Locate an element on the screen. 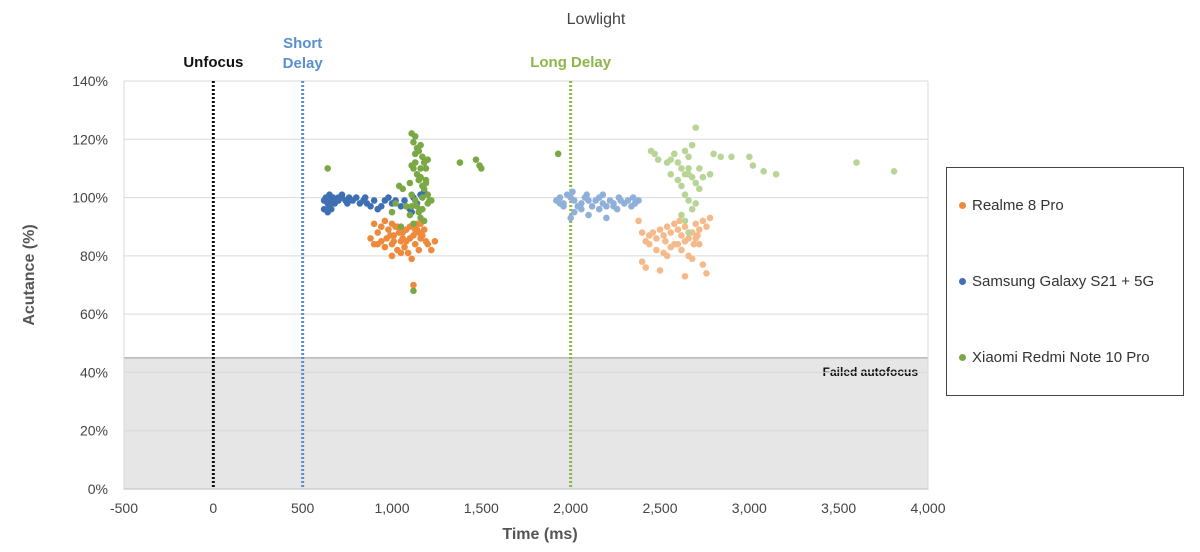 The width and height of the screenshot is (1200, 552). marker-label-0: Unfocus is located at coordinates (213, 62).